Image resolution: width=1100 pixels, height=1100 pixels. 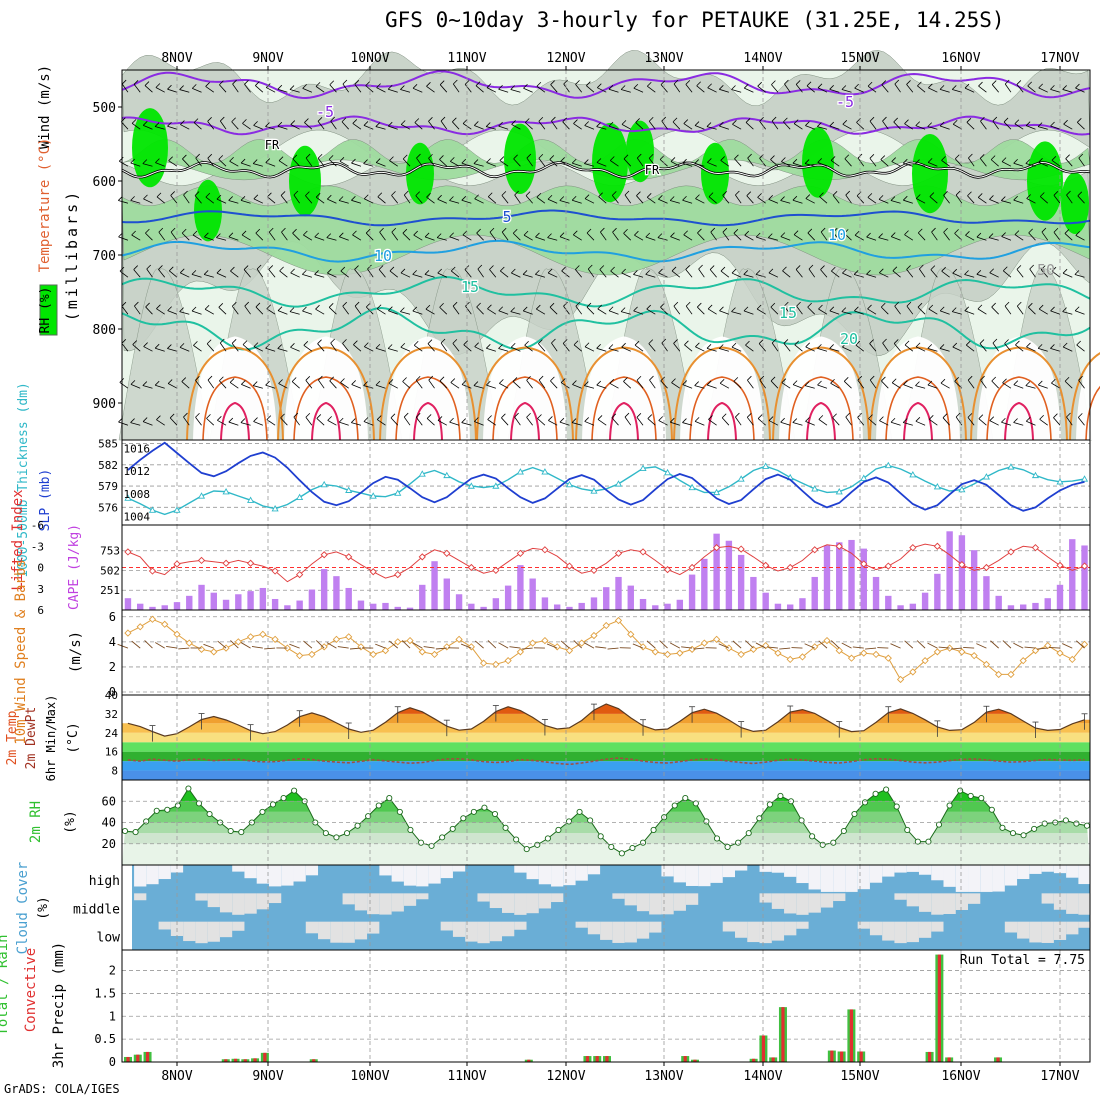 I want to click on y2-tick-label: 502, so click(x=110, y=570).